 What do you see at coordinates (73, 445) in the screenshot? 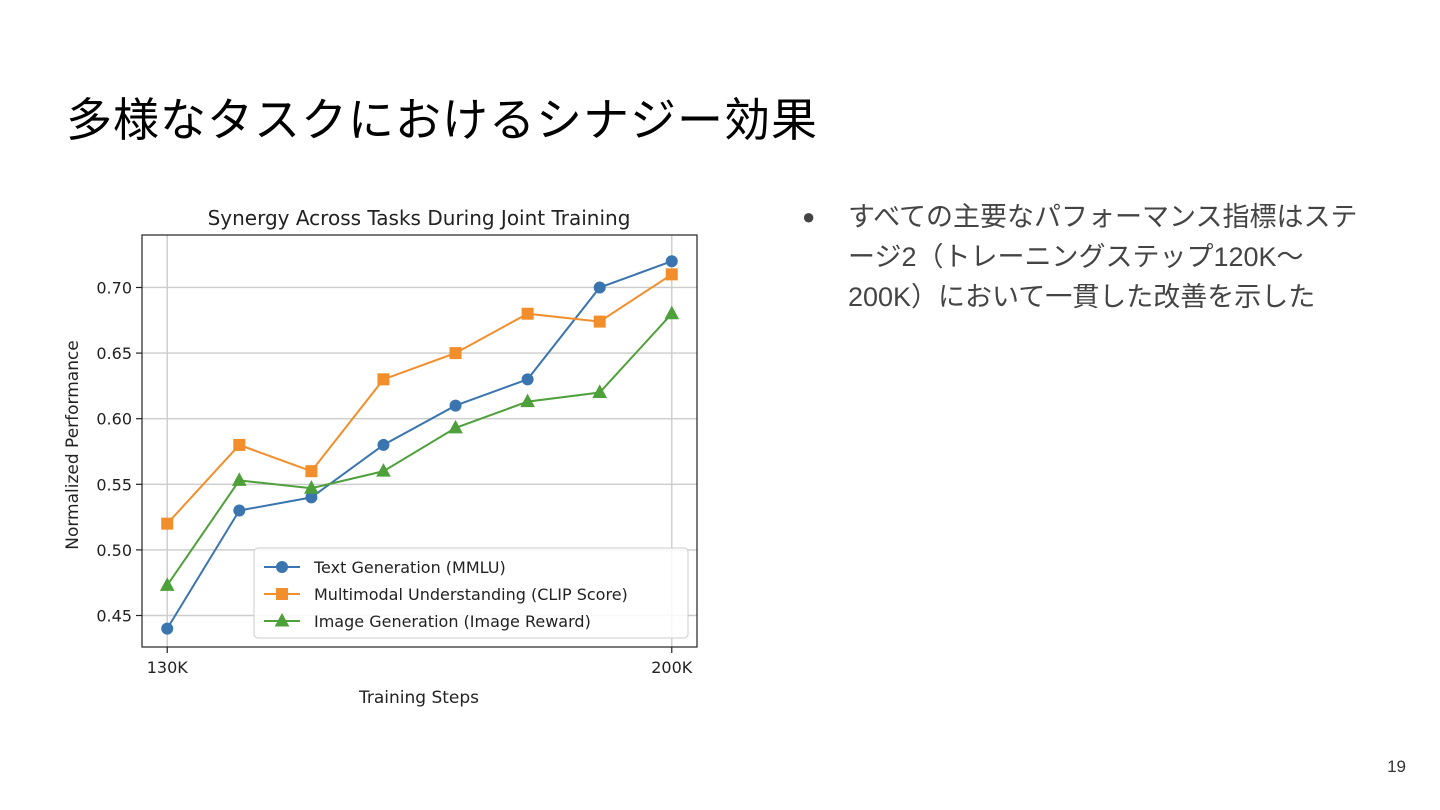
I see `y-axis-label: Normalized Performance` at bounding box center [73, 445].